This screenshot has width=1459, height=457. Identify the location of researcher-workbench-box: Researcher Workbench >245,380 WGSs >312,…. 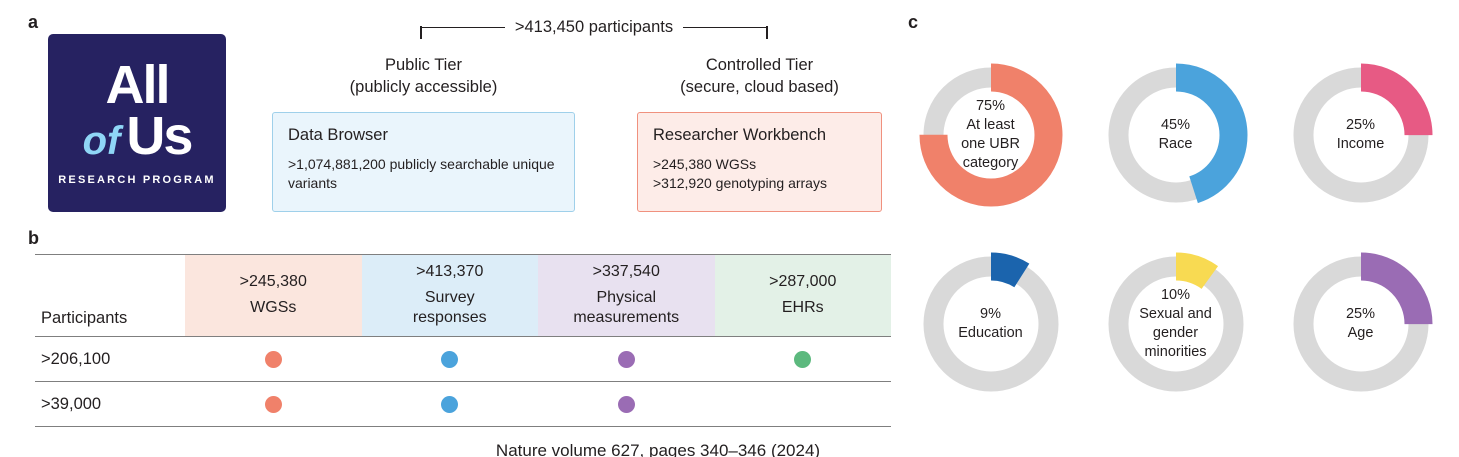
(759, 162).